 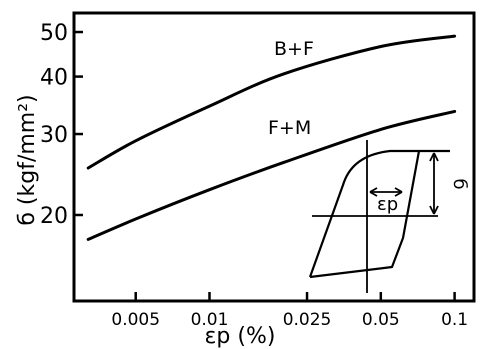 I want to click on y-tick-label: 20, so click(x=54, y=216).